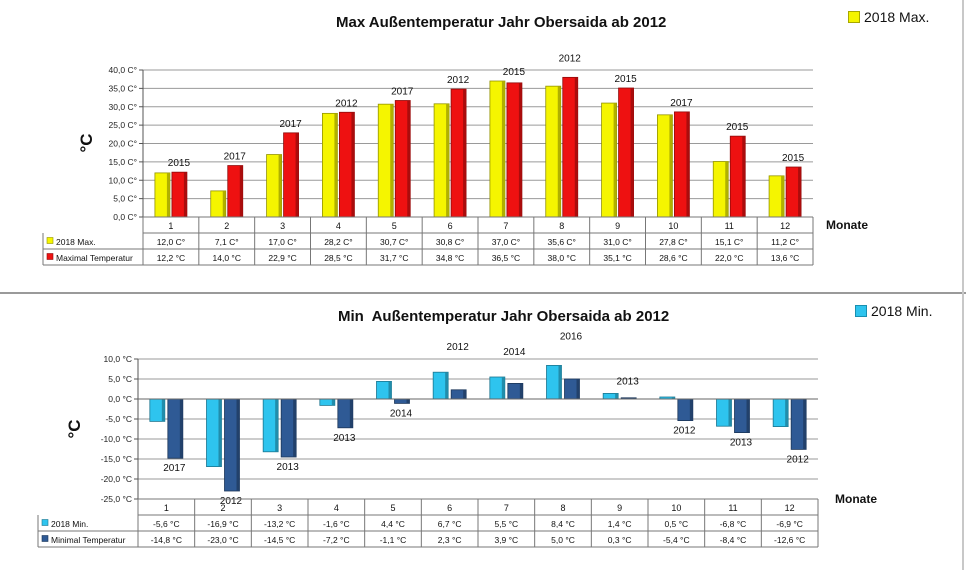 Image resolution: width=966 pixels, height=570 pixels. What do you see at coordinates (902, 311) in the screenshot?
I see `legend-label-2018-min: 2018 Min.` at bounding box center [902, 311].